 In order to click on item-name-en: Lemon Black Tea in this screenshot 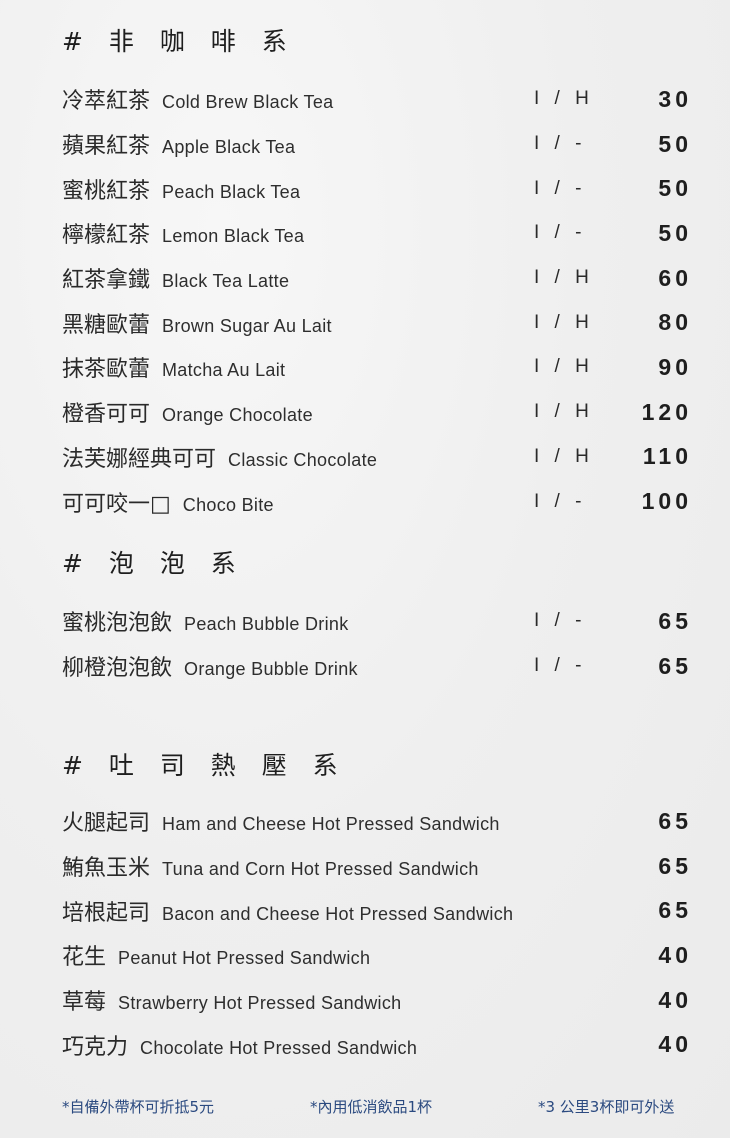, I will do `click(233, 236)`.